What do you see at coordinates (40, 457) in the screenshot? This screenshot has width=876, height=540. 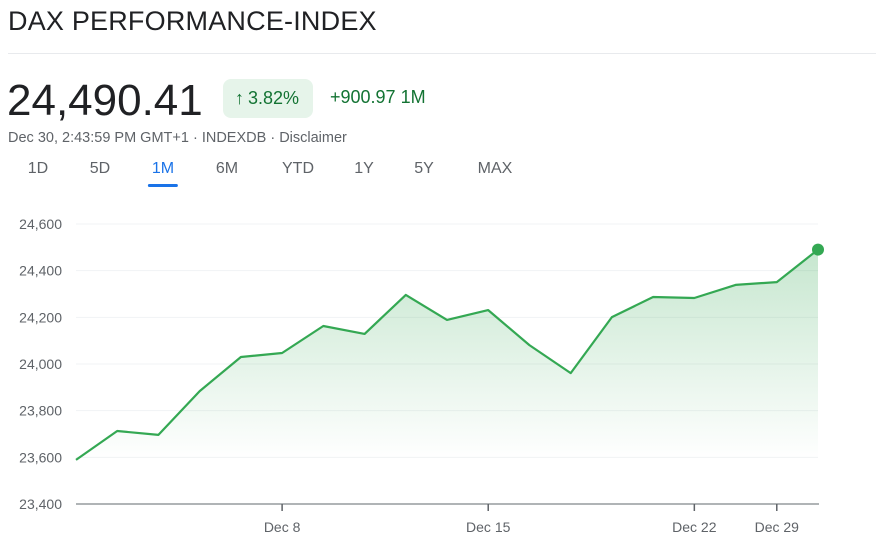 I see `y-tick-label: 23,600` at bounding box center [40, 457].